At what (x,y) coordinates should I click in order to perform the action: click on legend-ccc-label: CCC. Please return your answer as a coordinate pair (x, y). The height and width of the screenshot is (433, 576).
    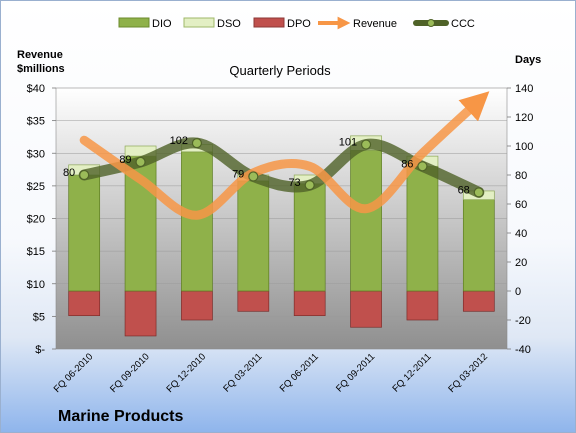
    Looking at the image, I should click on (463, 24).